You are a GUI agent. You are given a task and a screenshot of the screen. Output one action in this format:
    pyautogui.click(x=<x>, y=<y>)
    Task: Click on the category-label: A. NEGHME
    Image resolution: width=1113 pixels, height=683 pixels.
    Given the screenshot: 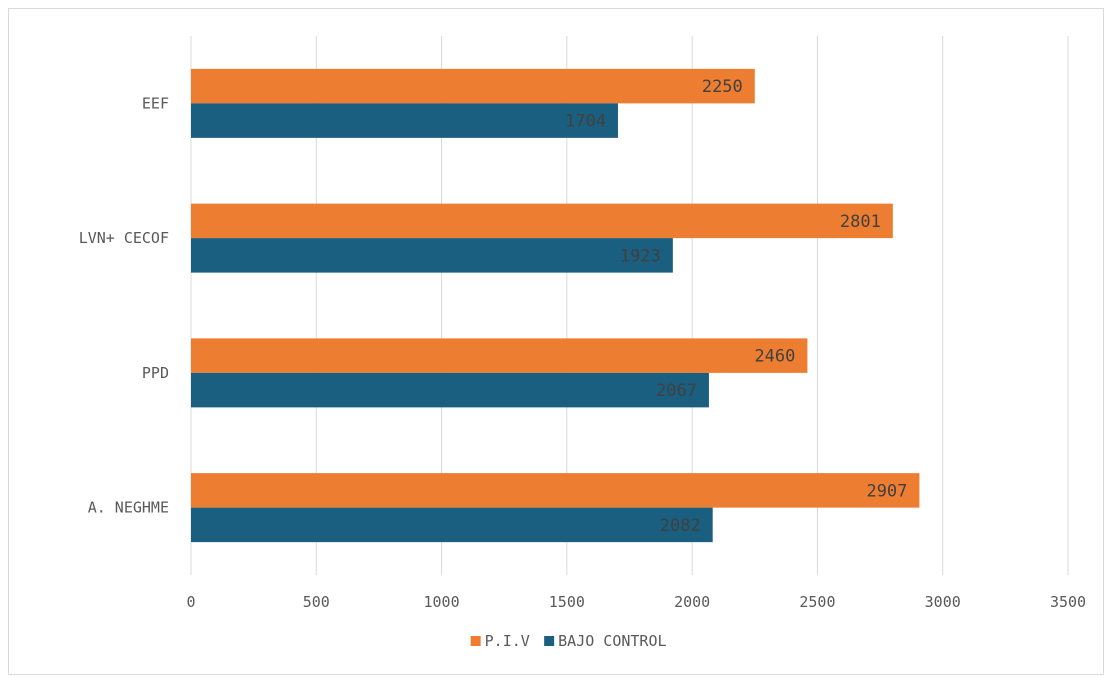 What is the action you would take?
    pyautogui.click(x=128, y=508)
    